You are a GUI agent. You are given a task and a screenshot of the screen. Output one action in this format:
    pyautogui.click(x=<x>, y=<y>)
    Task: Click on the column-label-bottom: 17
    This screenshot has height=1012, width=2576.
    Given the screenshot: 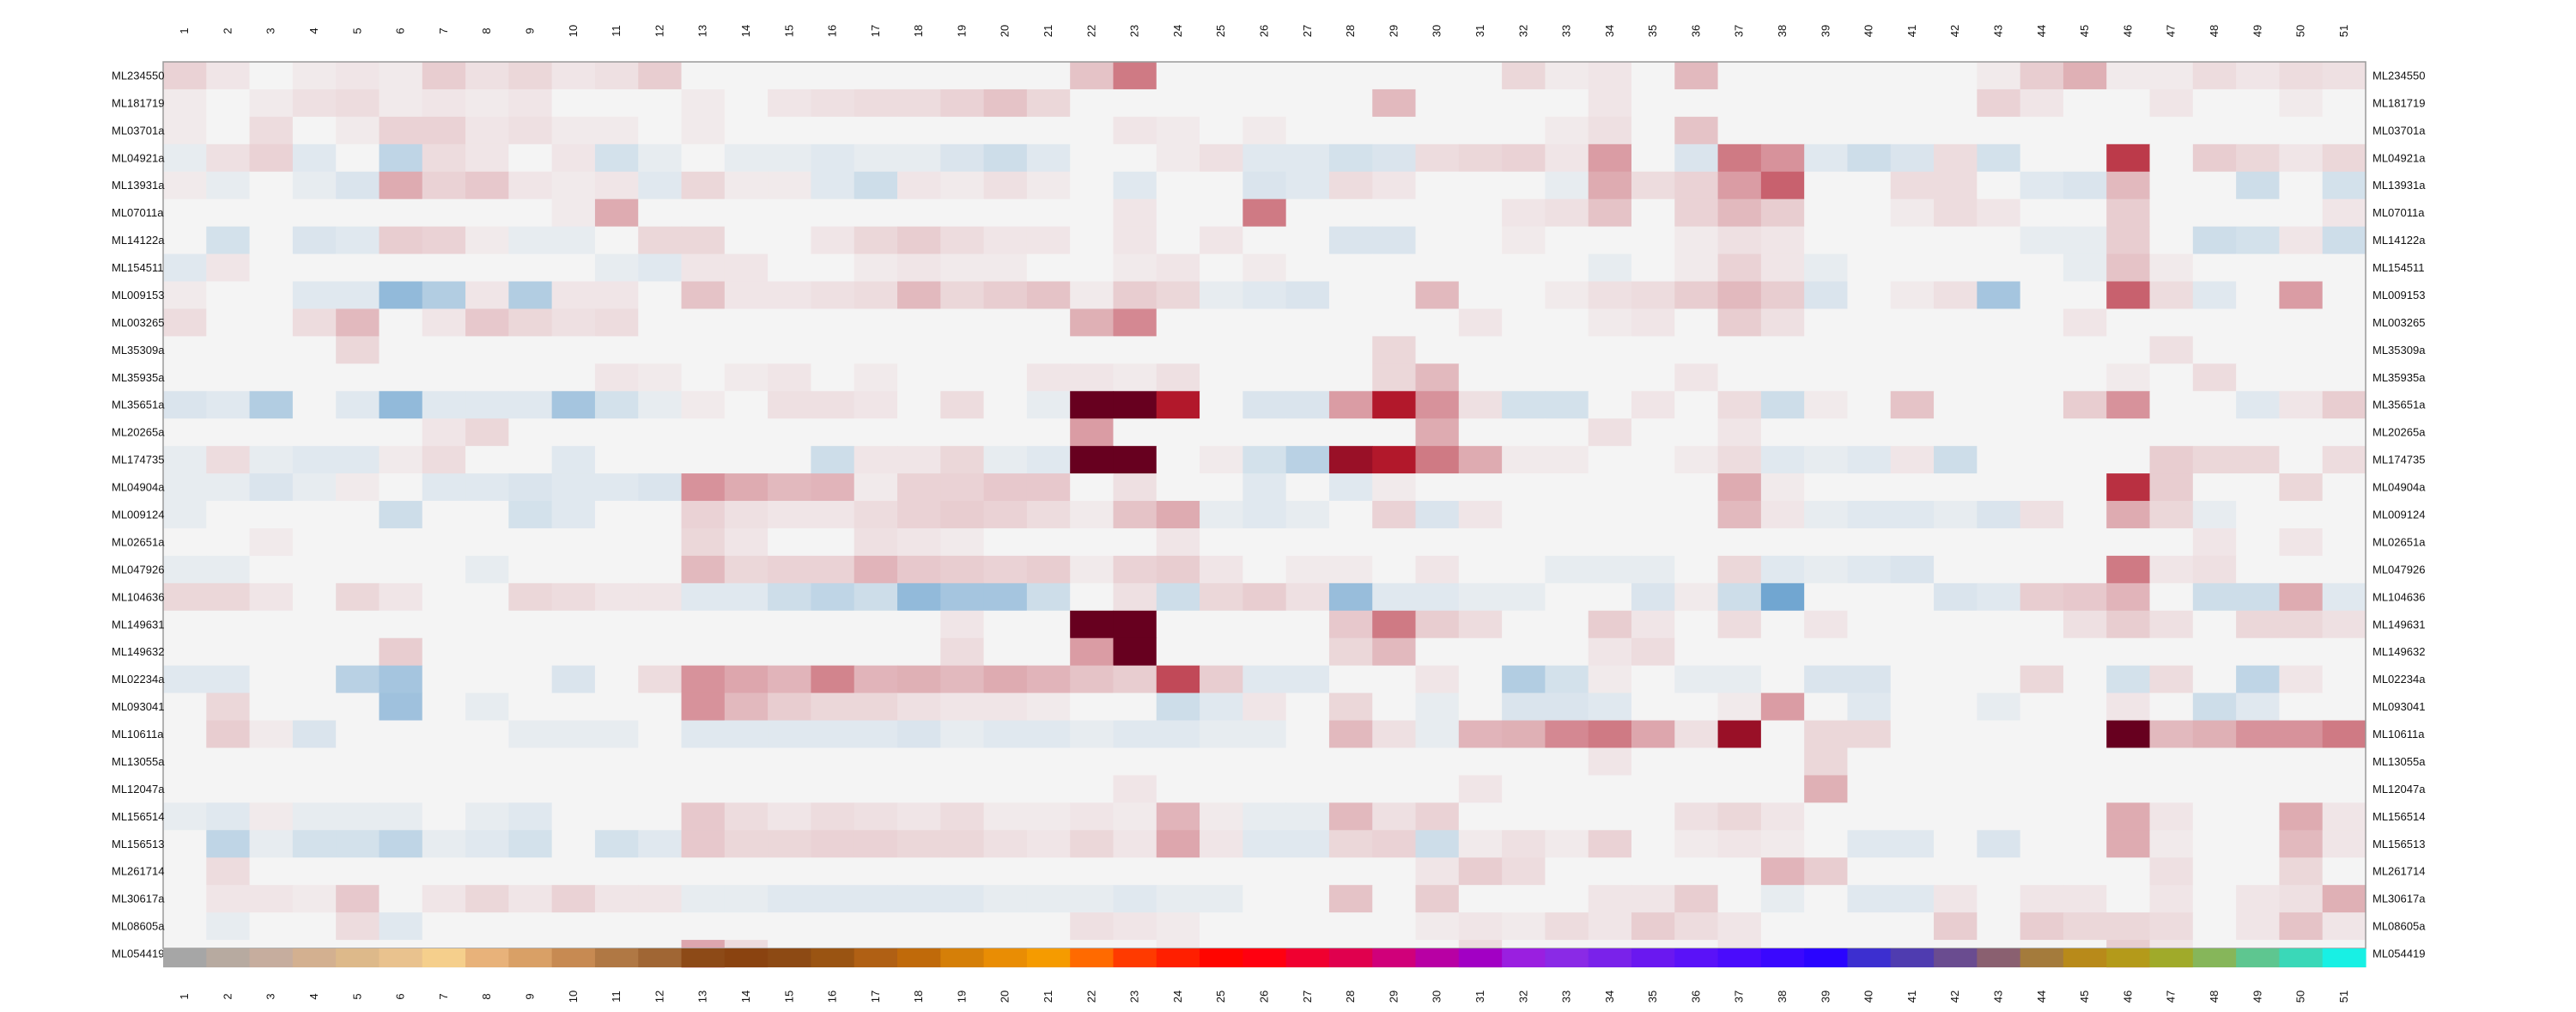 What is the action you would take?
    pyautogui.click(x=876, y=997)
    